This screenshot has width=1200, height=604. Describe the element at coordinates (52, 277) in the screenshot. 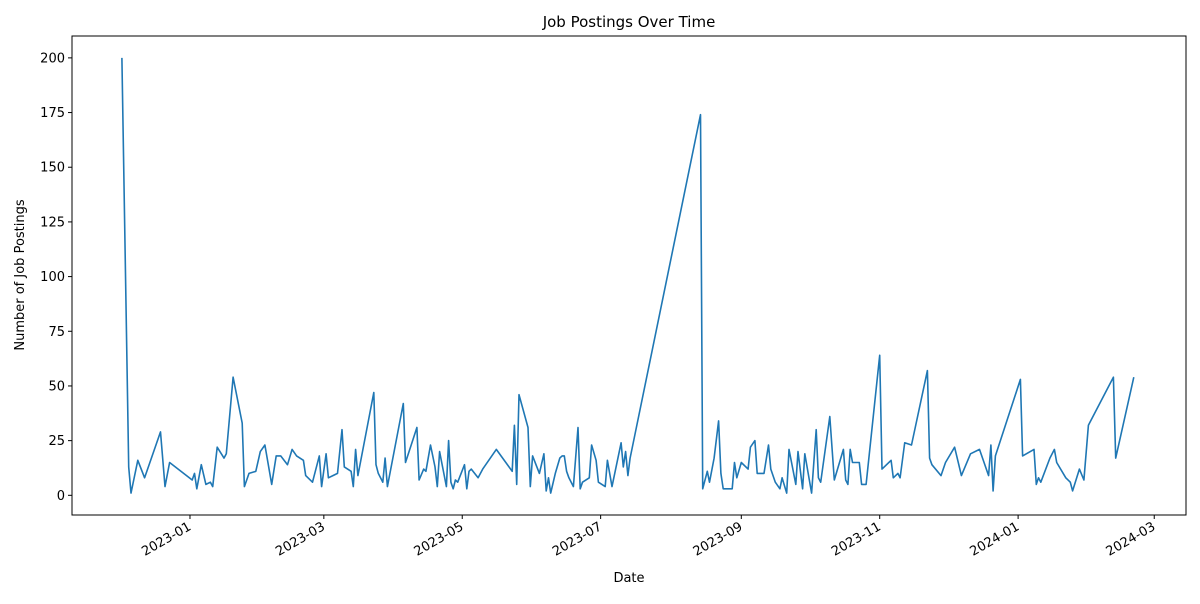

I see `y-tick-label: 100` at that location.